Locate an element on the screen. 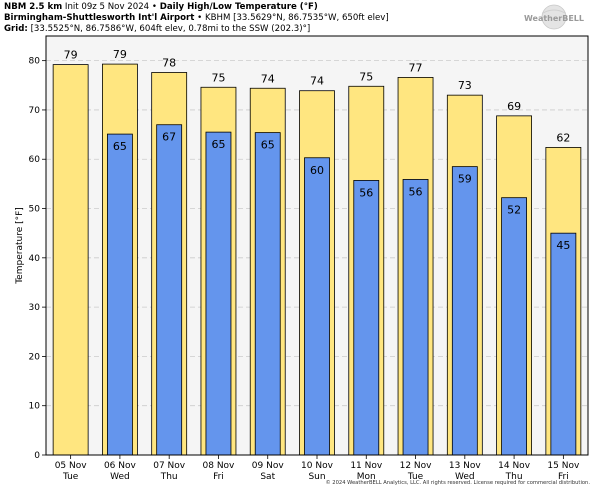 The width and height of the screenshot is (600, 493). y-tick-label: 30 is located at coordinates (35, 308).